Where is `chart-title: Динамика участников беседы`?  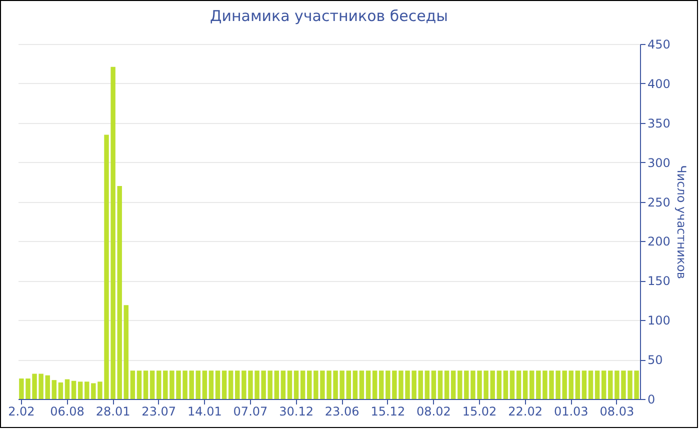
chart-title: Динамика участников беседы is located at coordinates (329, 16).